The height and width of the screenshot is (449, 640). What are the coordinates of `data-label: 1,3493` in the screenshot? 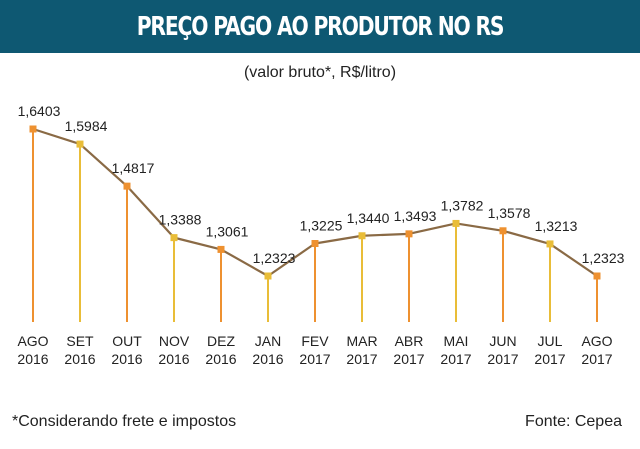 It's located at (415, 216).